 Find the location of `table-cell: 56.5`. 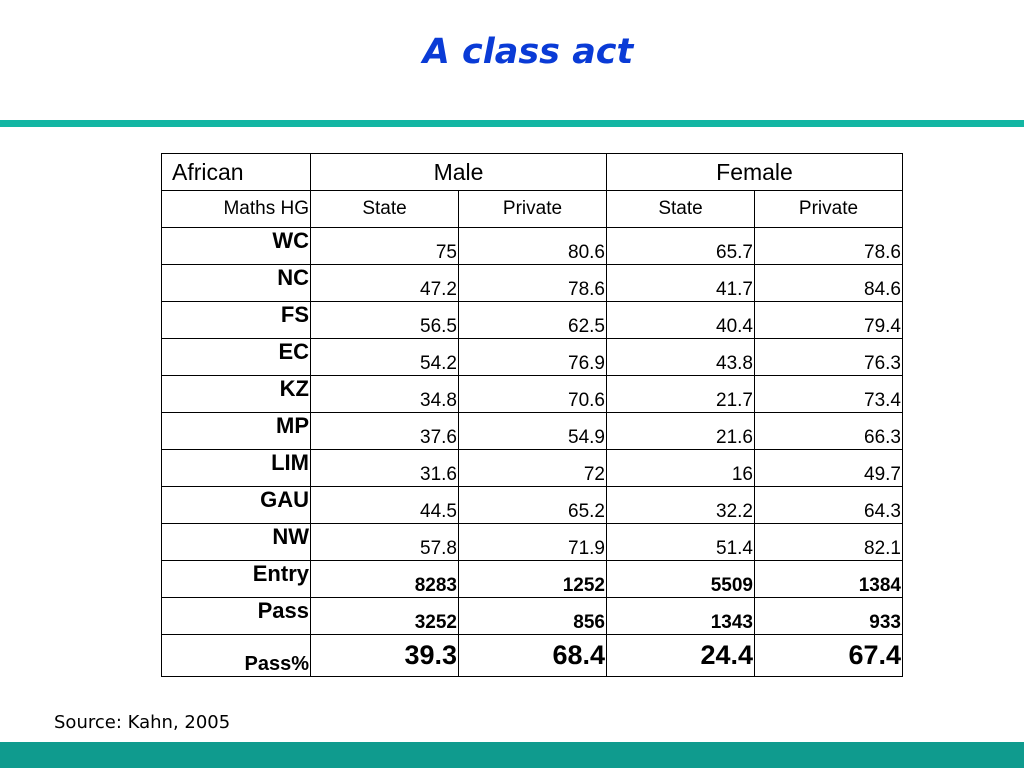

table-cell: 56.5 is located at coordinates (384, 320).